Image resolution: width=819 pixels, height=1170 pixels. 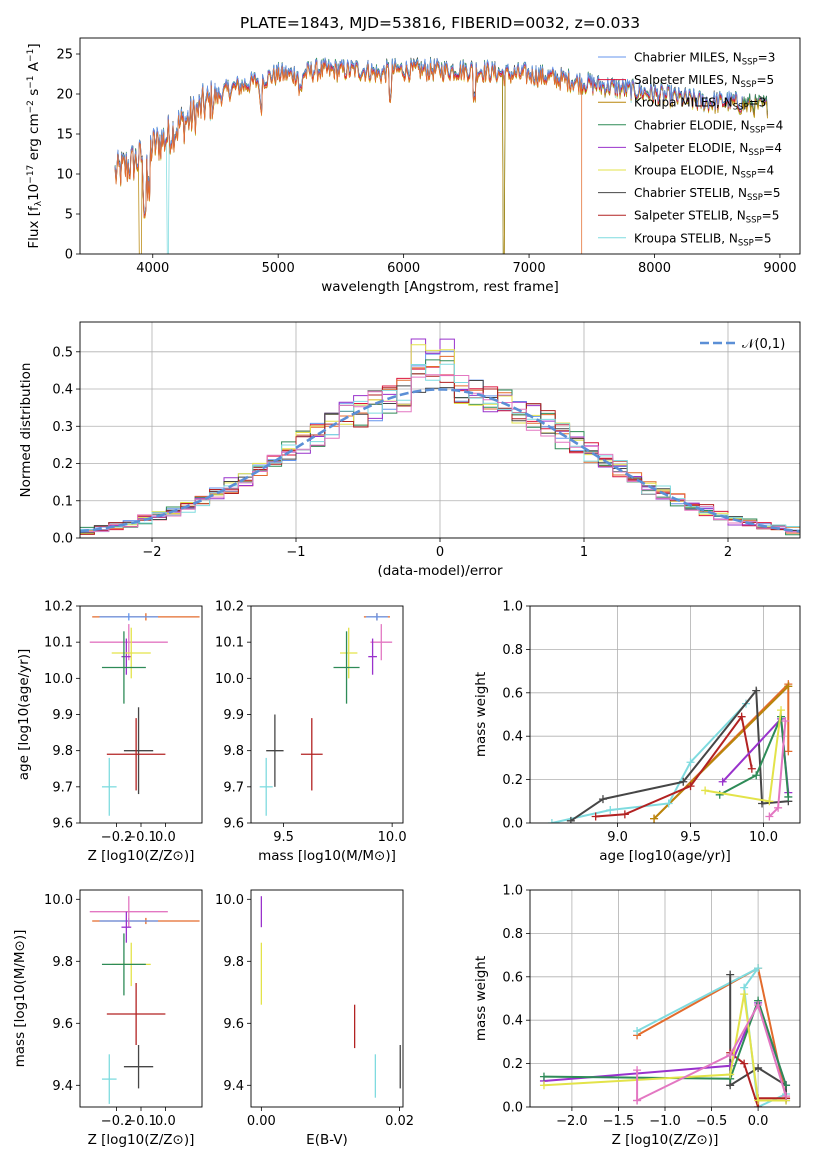 I want to click on histogram-step, so click(x=440, y=444).